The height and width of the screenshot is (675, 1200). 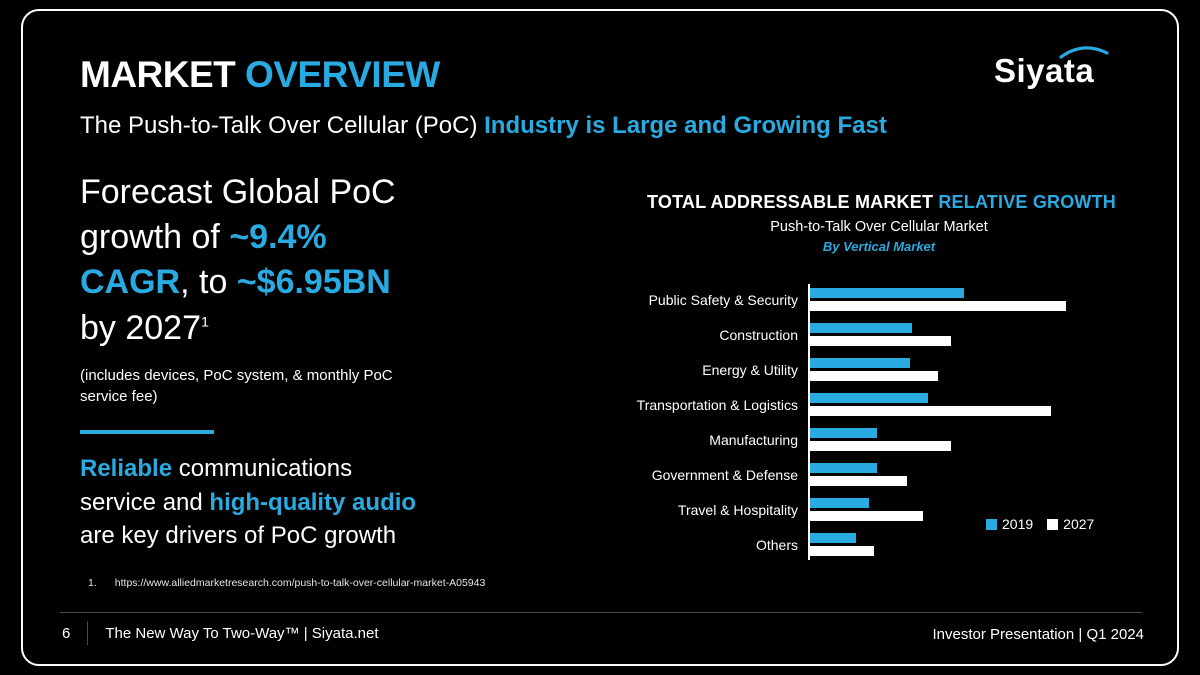 I want to click on text-segment: service and, so click(x=145, y=502).